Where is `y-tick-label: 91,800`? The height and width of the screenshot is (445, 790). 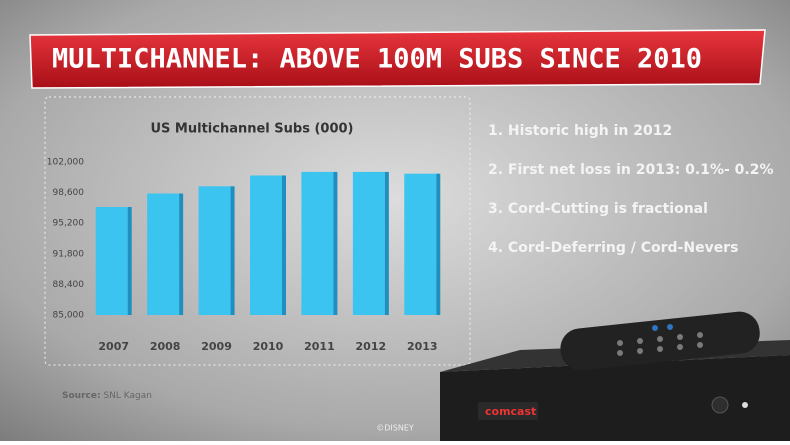 y-tick-label: 91,800 is located at coordinates (69, 254).